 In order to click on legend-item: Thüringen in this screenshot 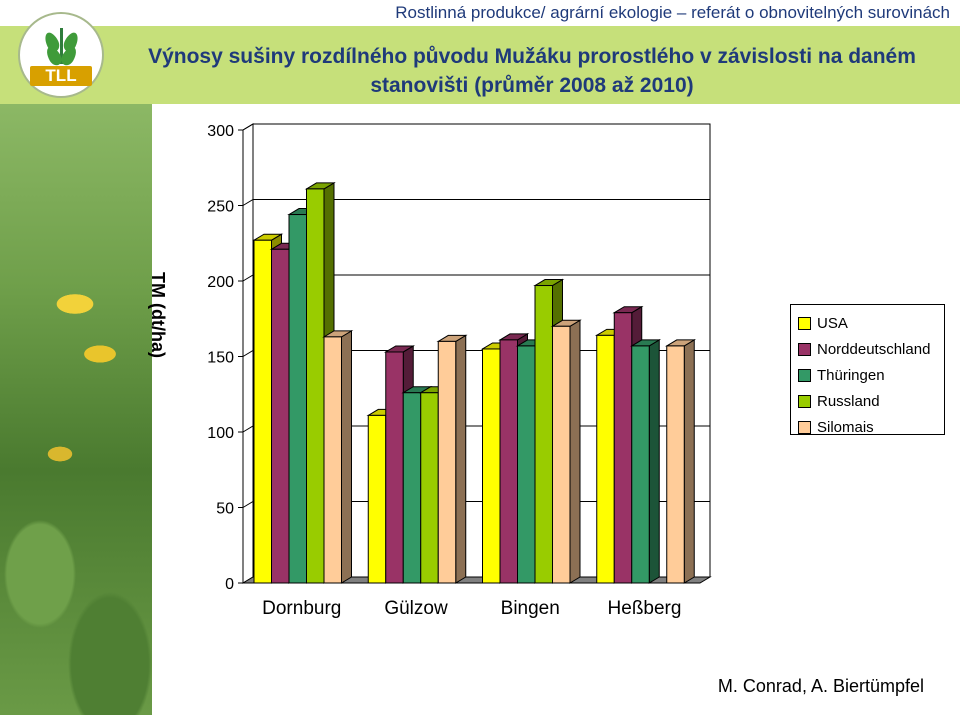, I will do `click(871, 375)`.